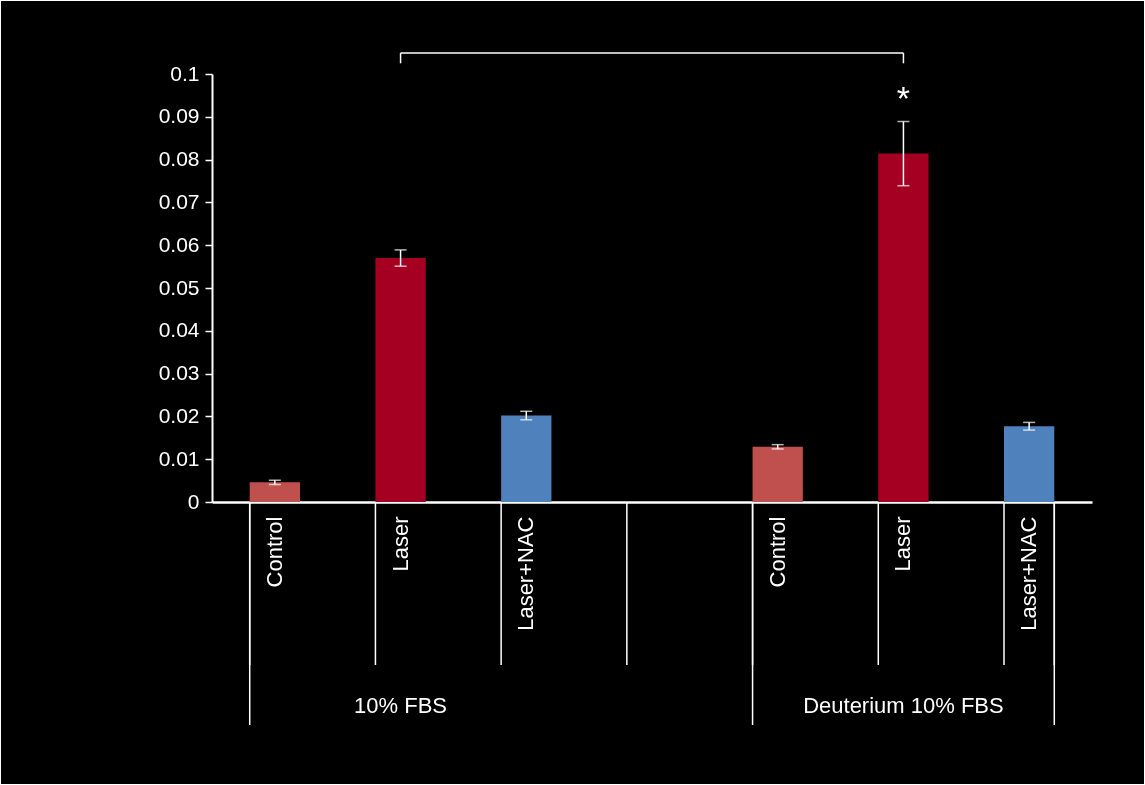  Describe the element at coordinates (179, 159) in the screenshot. I see `y-tick-label: 0.08` at that location.